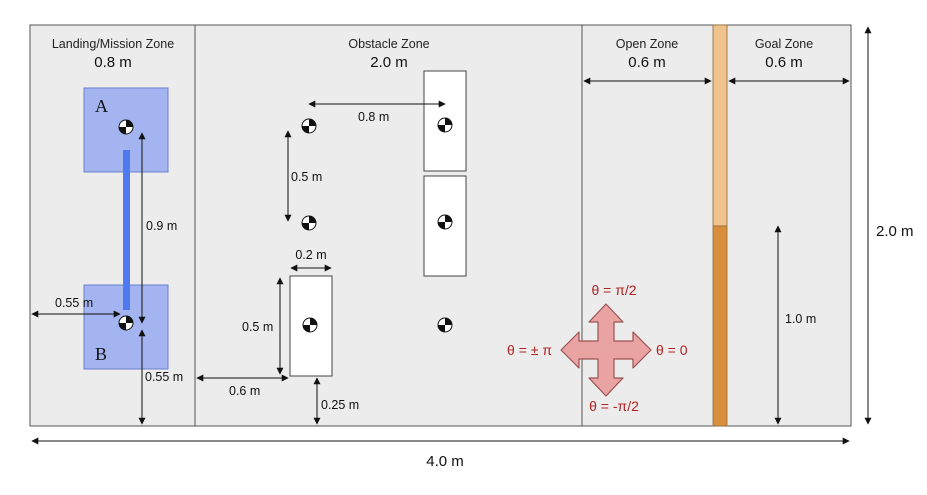  Describe the element at coordinates (101, 354) in the screenshot. I see `pad-b-label: B` at that location.